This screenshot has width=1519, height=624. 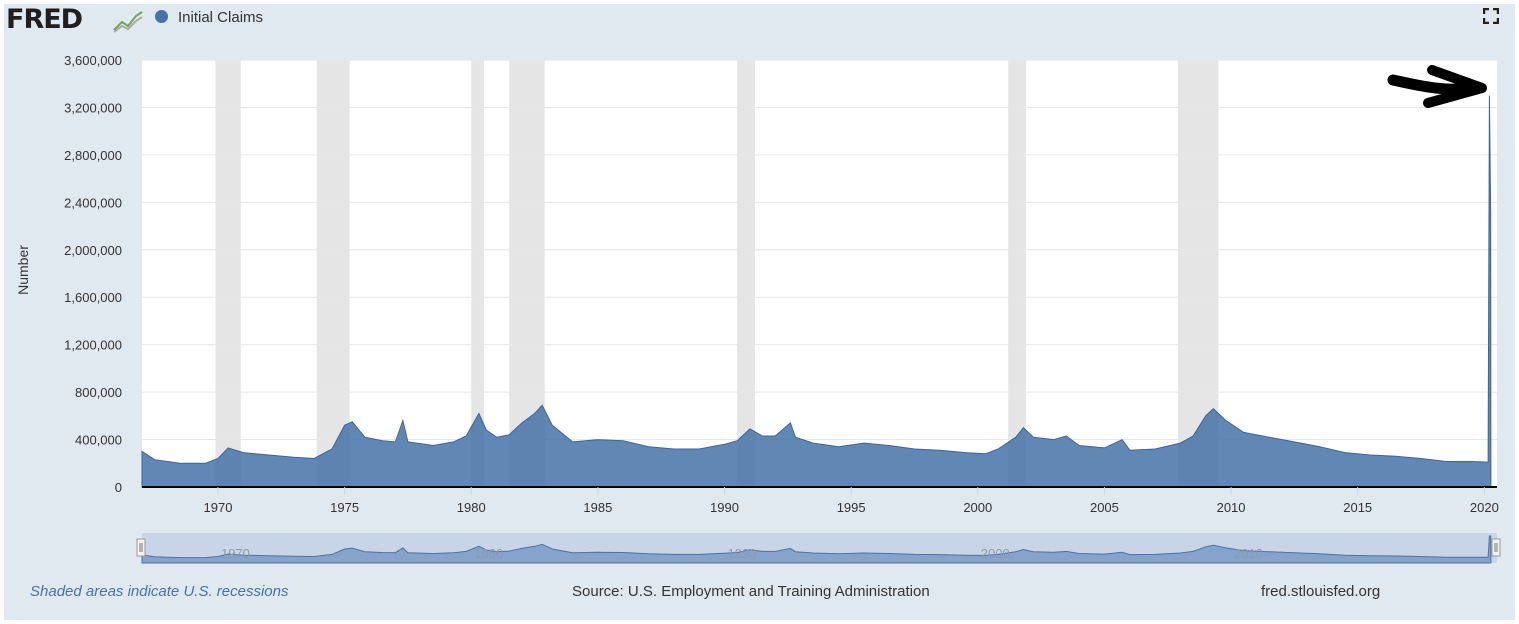 I want to click on annotation-arrow-icon, so click(x=1437, y=86).